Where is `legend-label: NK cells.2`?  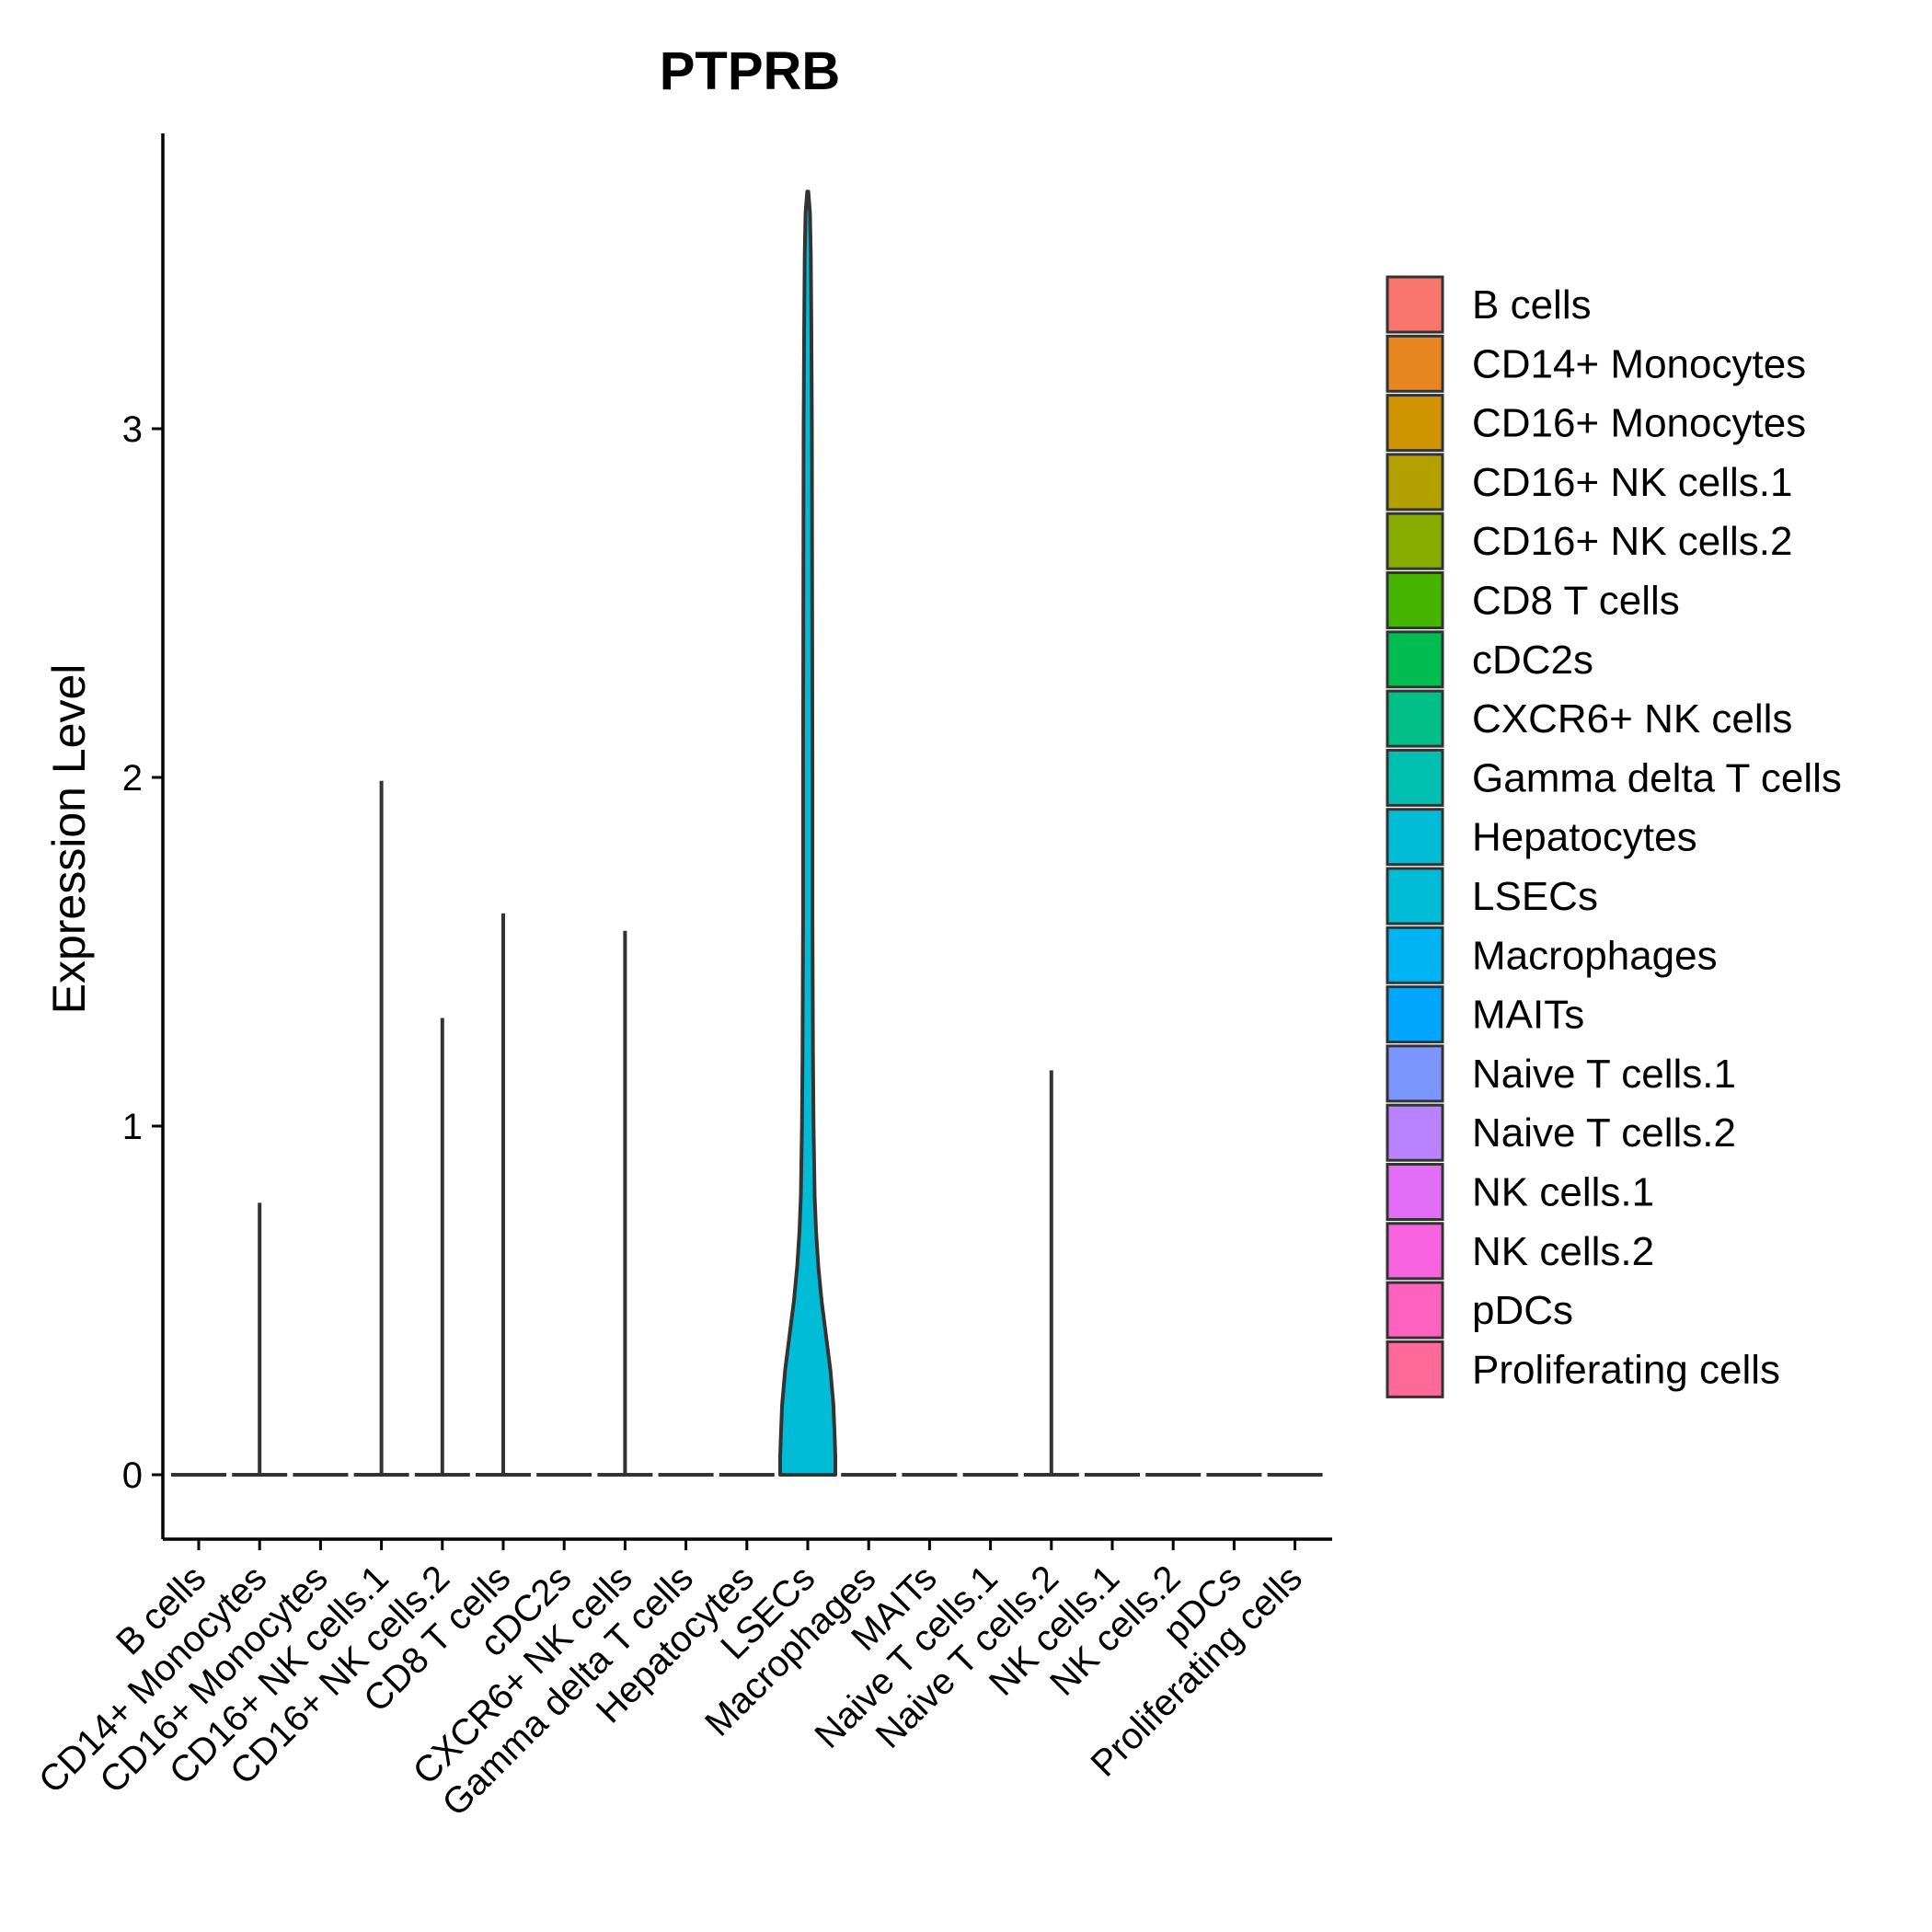
legend-label: NK cells.2 is located at coordinates (1563, 1251).